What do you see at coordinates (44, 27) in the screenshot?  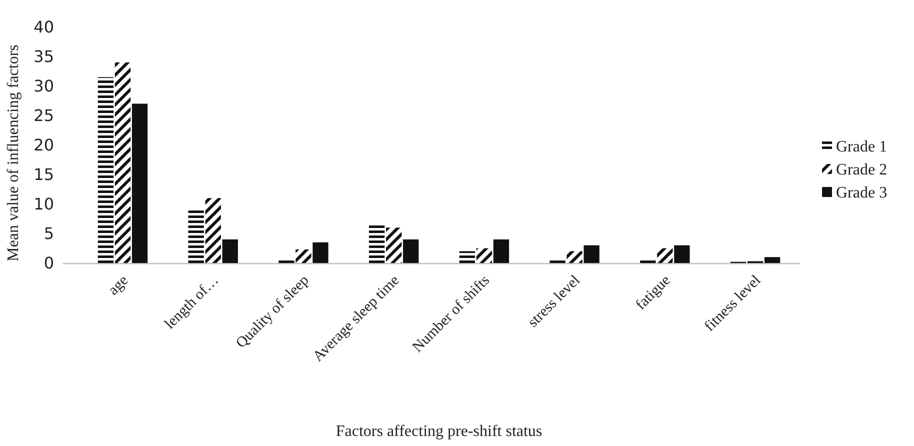 I see `y-tick-label: 40` at bounding box center [44, 27].